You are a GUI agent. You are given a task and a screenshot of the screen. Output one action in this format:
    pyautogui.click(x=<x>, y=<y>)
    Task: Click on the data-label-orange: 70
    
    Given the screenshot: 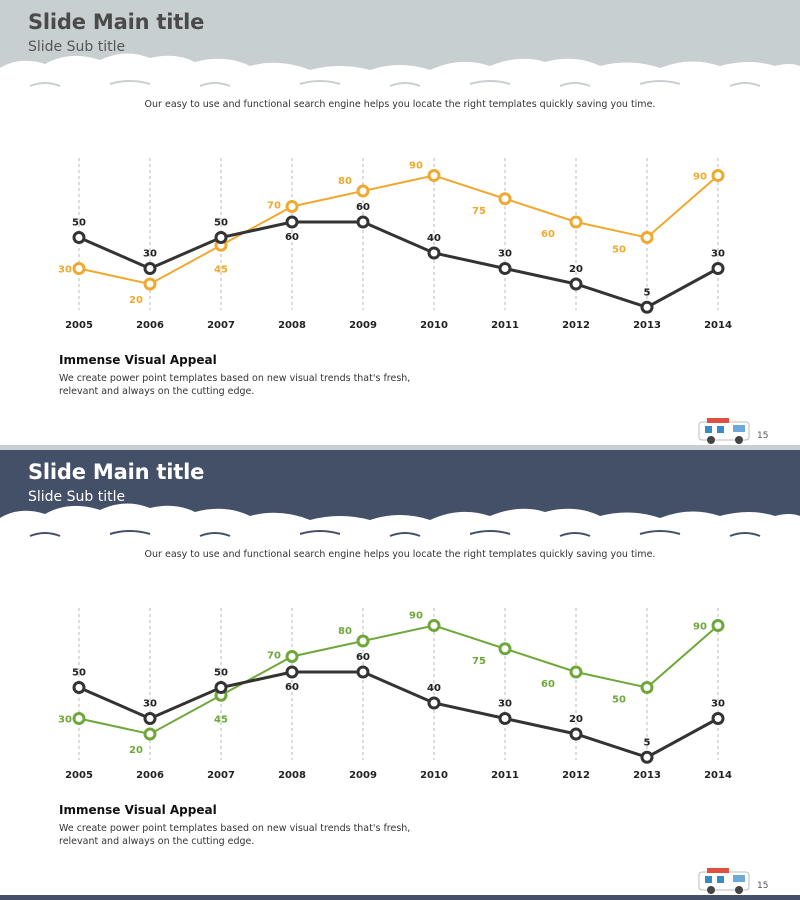 What is the action you would take?
    pyautogui.click(x=274, y=206)
    